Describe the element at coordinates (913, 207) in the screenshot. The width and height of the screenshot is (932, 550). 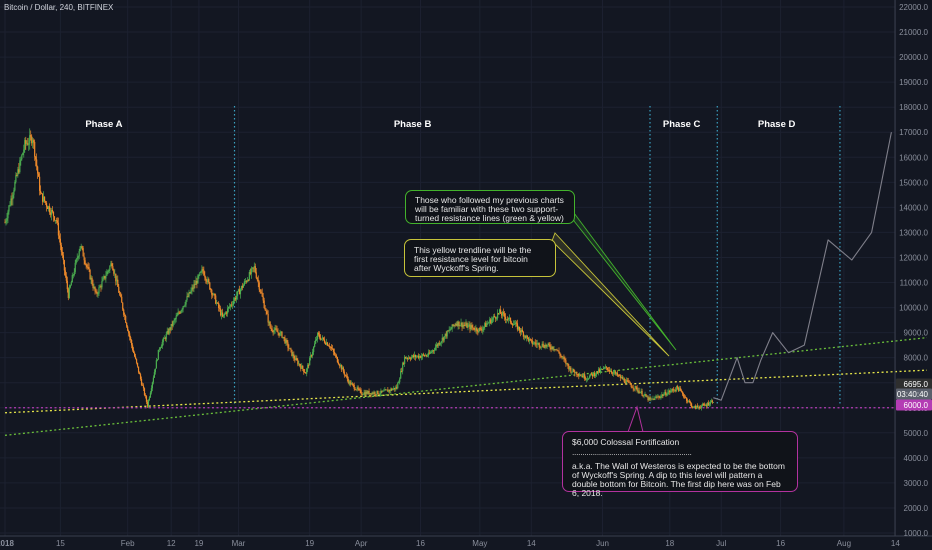
I see `y-tick-label: 14000.0` at that location.